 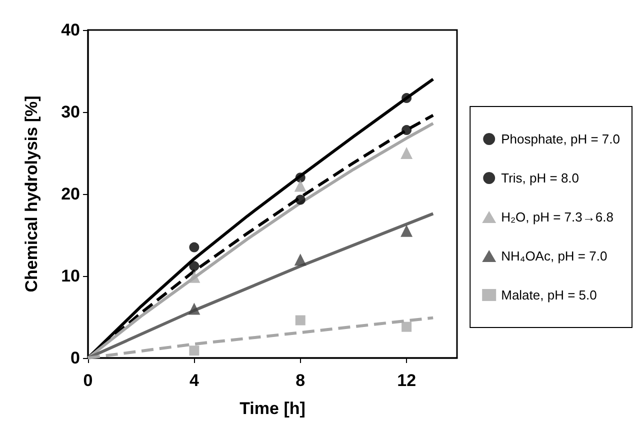 What do you see at coordinates (406, 380) in the screenshot?
I see `x-tick-label: 12` at bounding box center [406, 380].